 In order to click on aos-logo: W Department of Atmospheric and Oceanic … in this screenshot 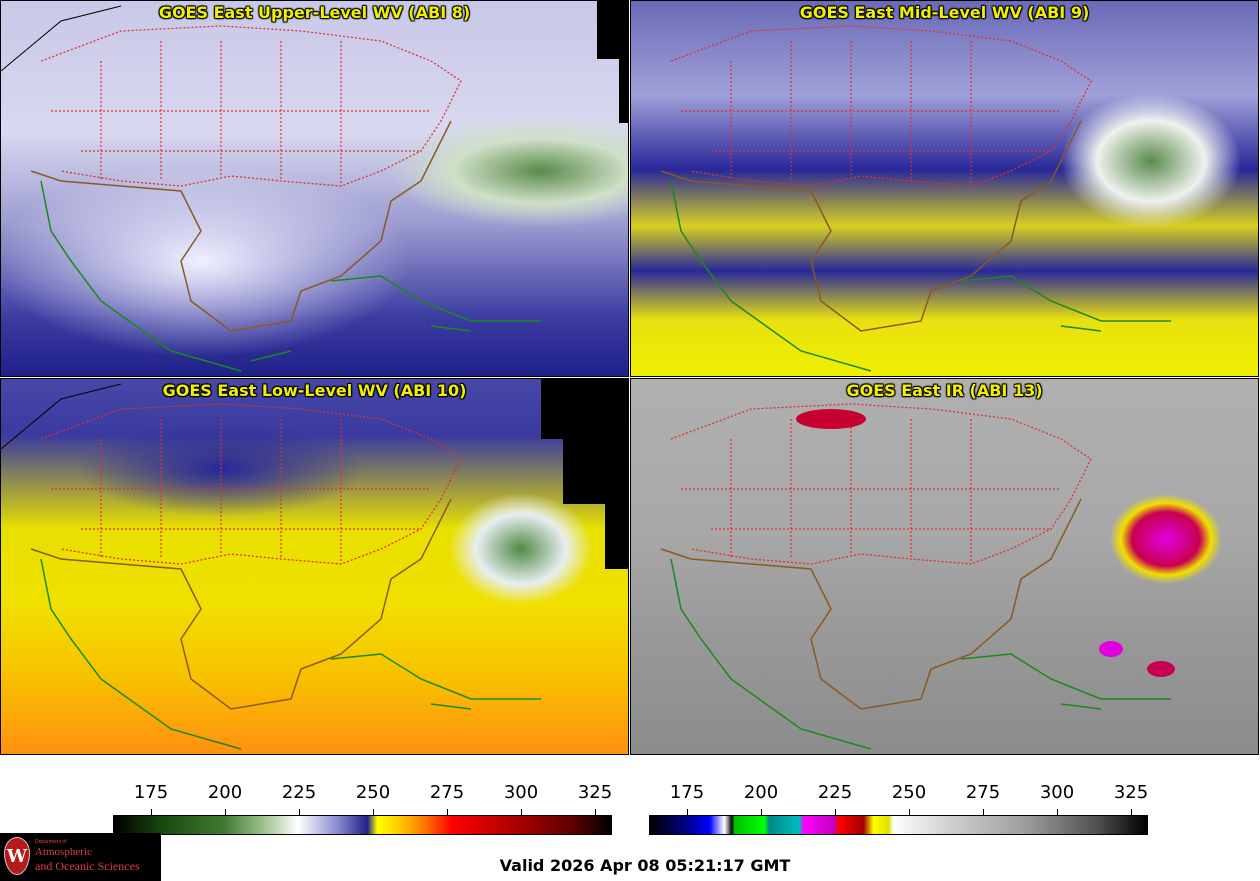, I will do `click(80, 857)`.